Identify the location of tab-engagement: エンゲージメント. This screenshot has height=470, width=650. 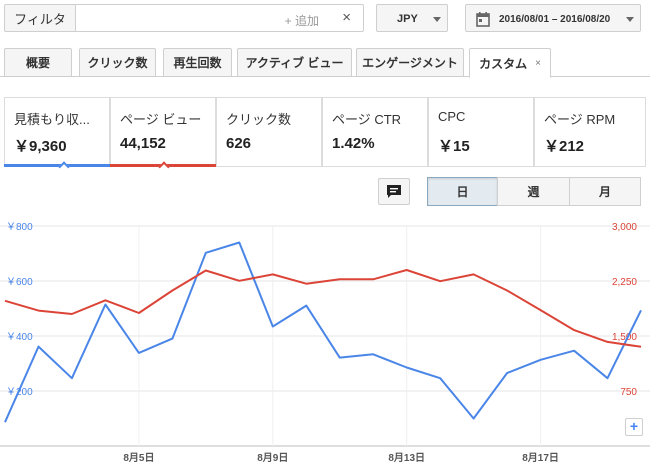
(410, 62).